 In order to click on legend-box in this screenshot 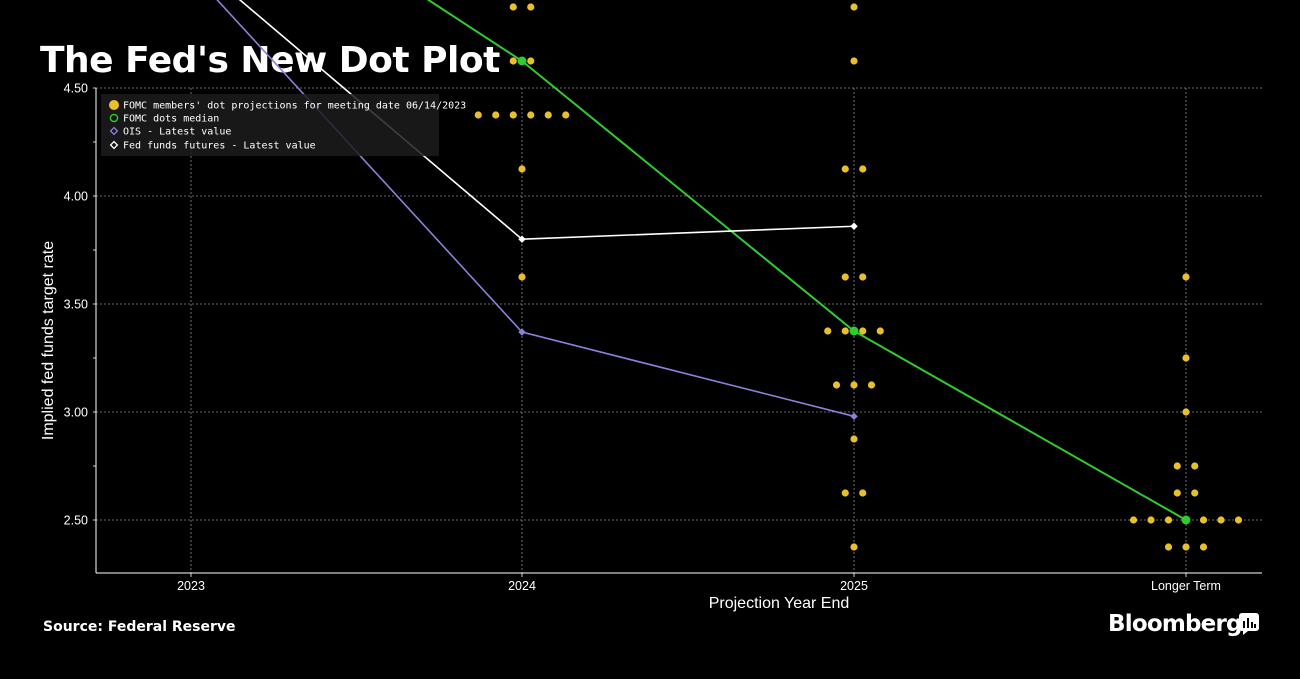, I will do `click(270, 125)`.